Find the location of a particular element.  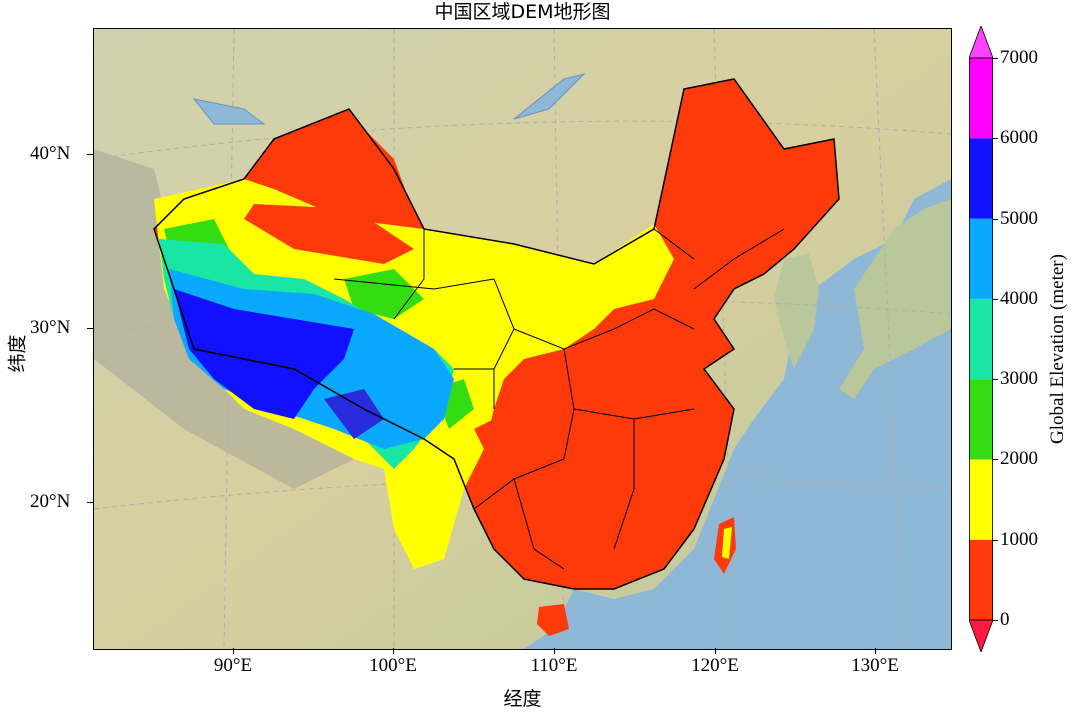

junggar-basin is located at coordinates (344, 164).